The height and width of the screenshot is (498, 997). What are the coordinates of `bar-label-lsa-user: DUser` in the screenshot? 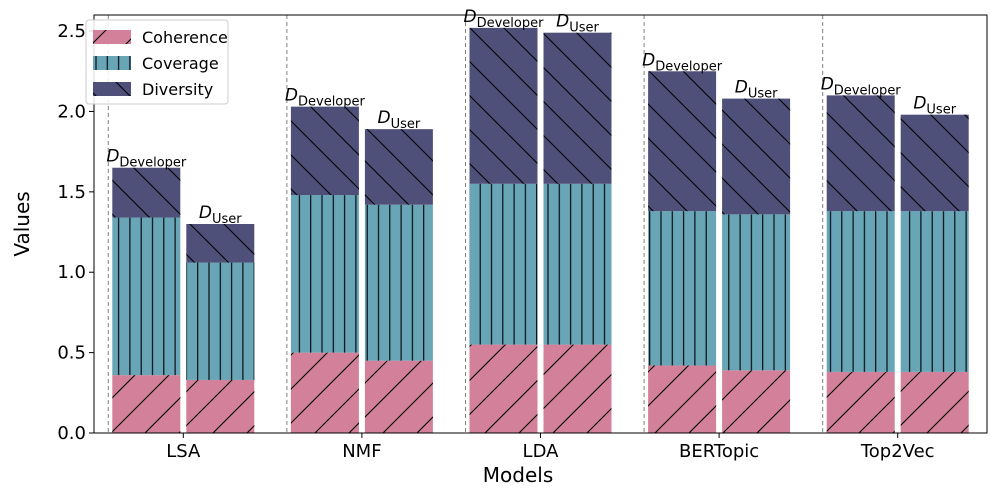 It's located at (220, 215).